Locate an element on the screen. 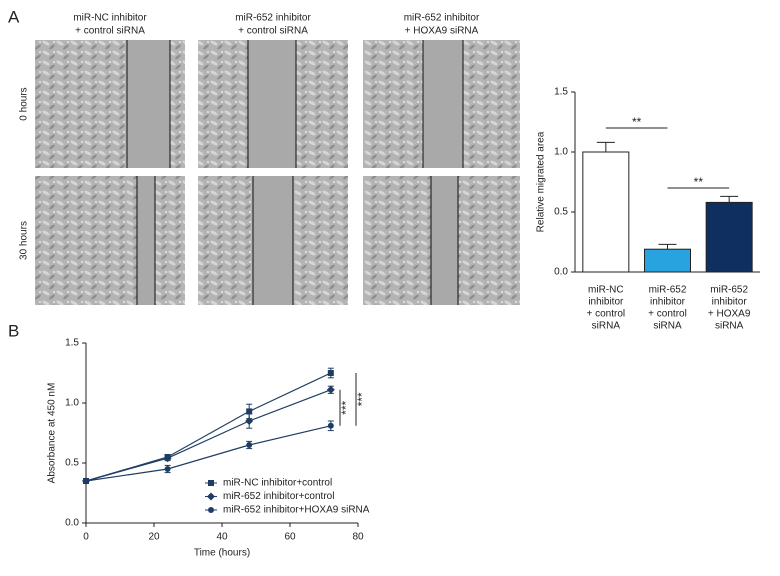 This screenshot has width=780, height=576. panel-label: B is located at coordinates (13, 330).